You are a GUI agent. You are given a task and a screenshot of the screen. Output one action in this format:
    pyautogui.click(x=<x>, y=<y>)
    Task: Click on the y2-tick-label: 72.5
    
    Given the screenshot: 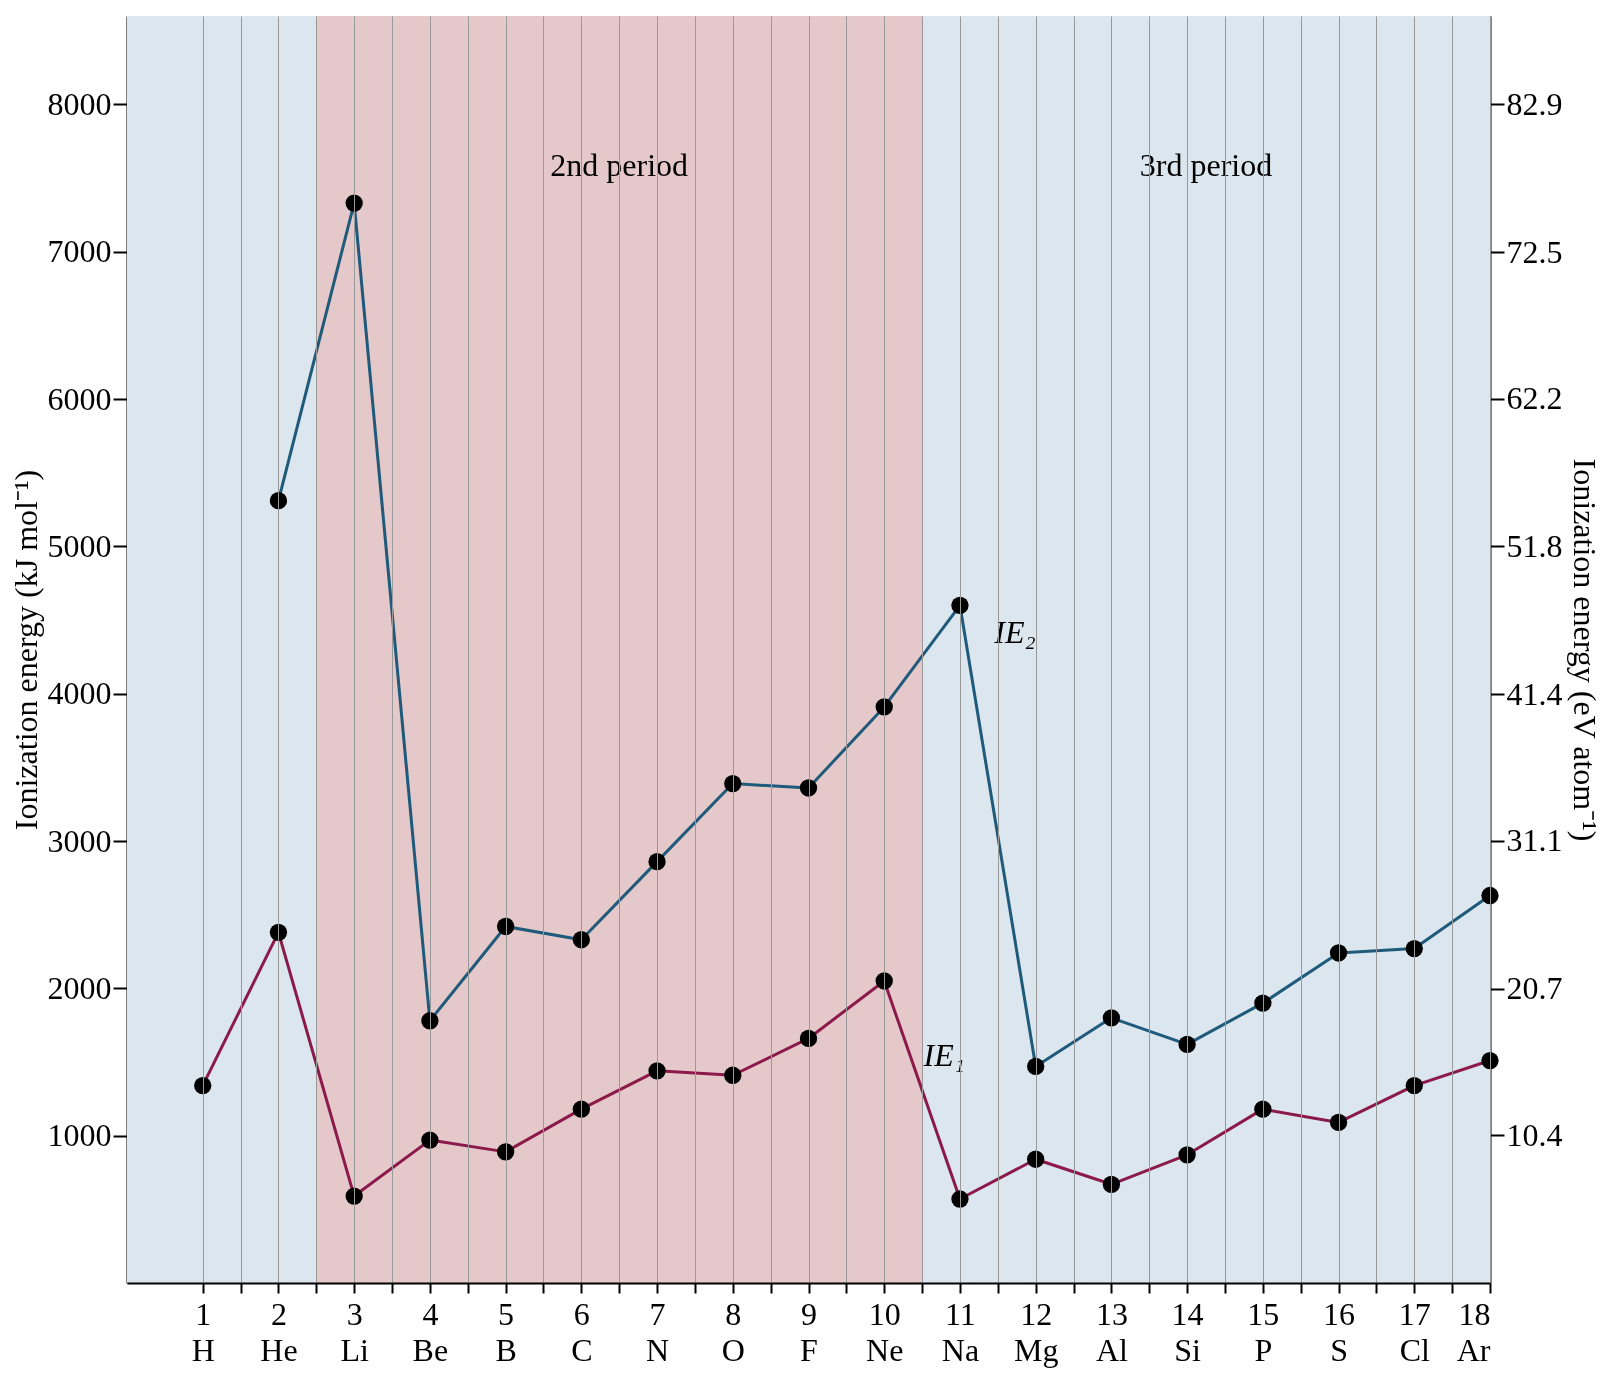 What is the action you would take?
    pyautogui.click(x=1534, y=251)
    